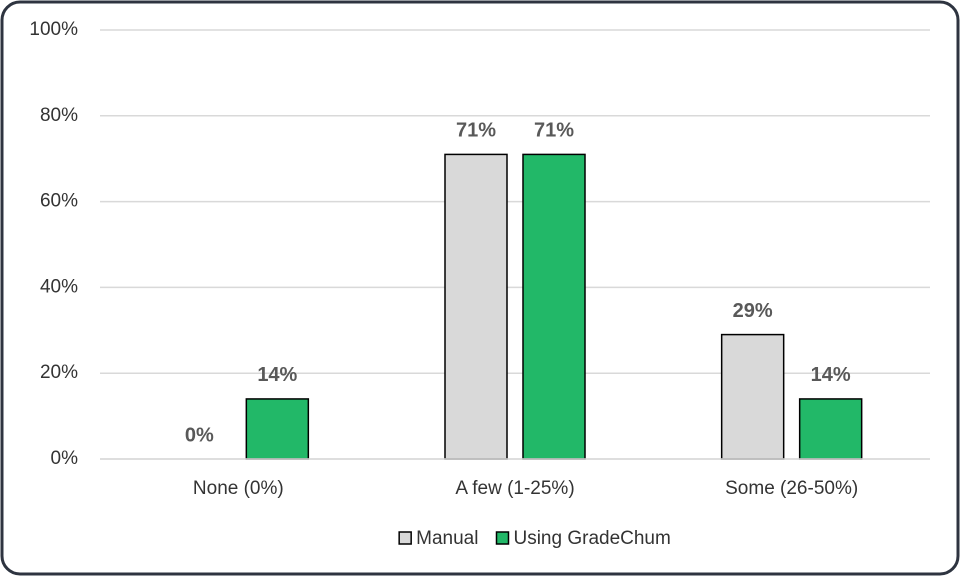 This screenshot has height=578, width=962. I want to click on x-tick-label: Some (26-50%), so click(791, 488).